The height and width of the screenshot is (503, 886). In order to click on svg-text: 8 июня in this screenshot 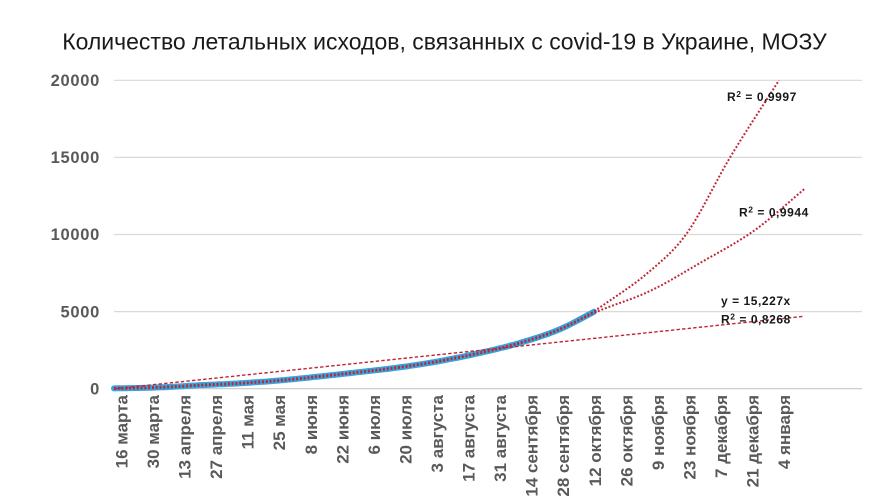, I will do `click(311, 424)`.